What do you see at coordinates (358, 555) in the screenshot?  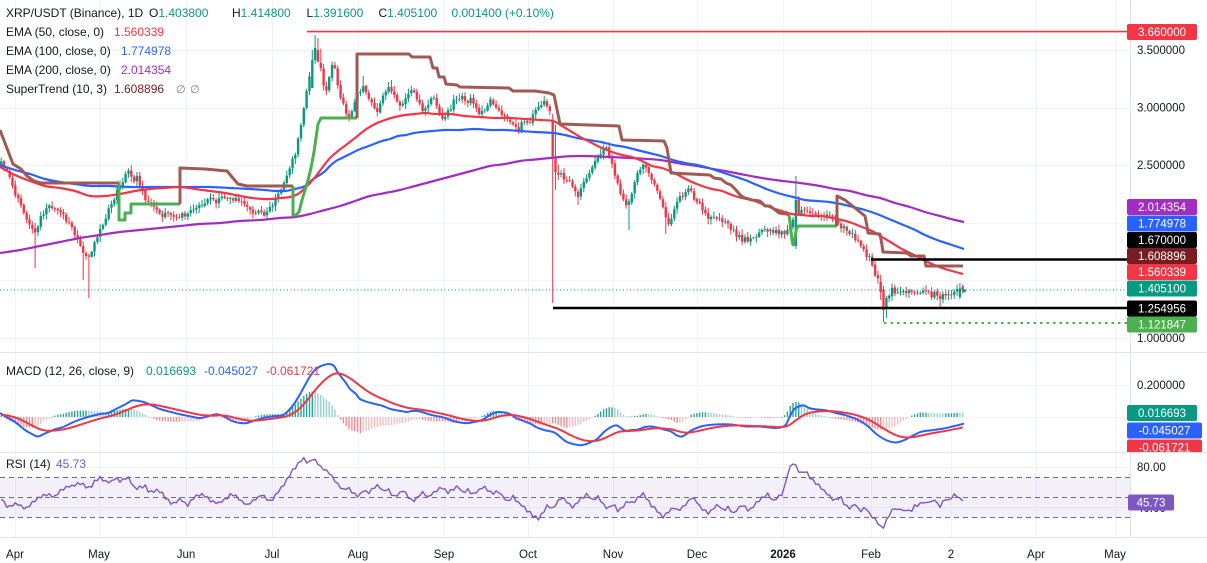 I see `svg-text: Aug` at bounding box center [358, 555].